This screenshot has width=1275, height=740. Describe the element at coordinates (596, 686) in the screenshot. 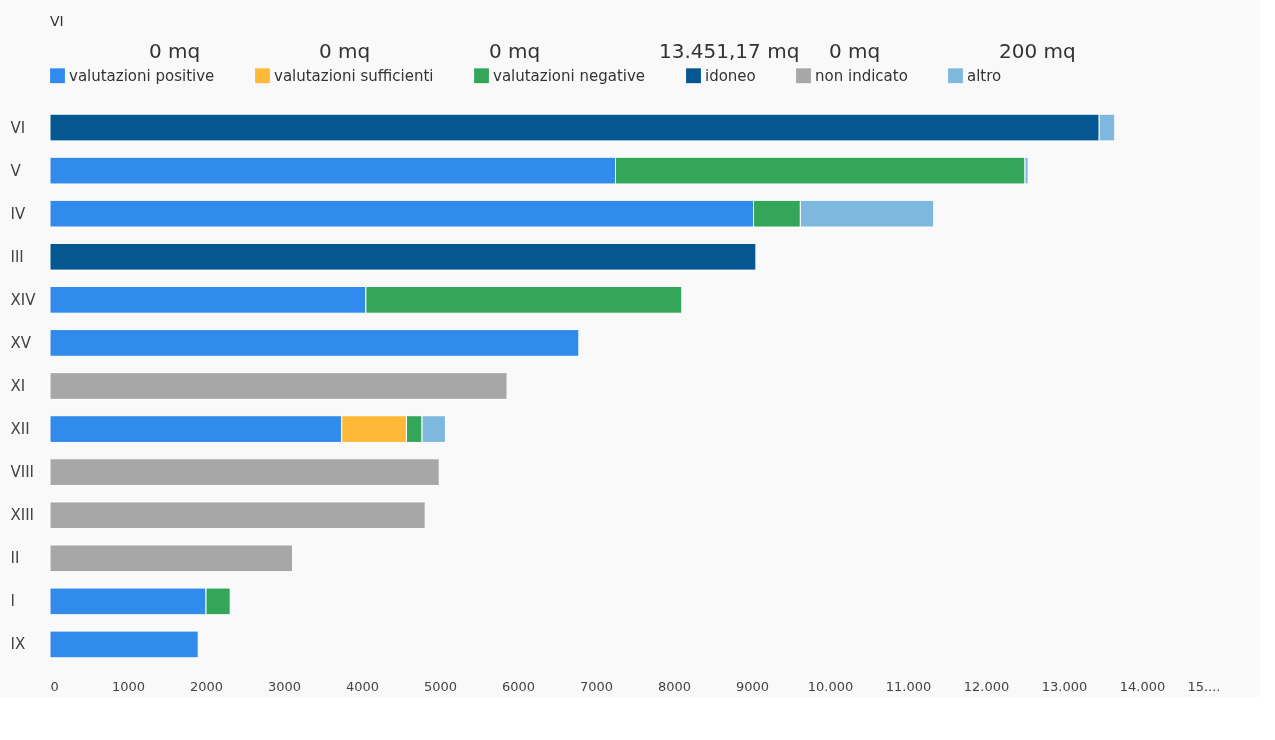

I see `x-tick-label: 7000` at that location.